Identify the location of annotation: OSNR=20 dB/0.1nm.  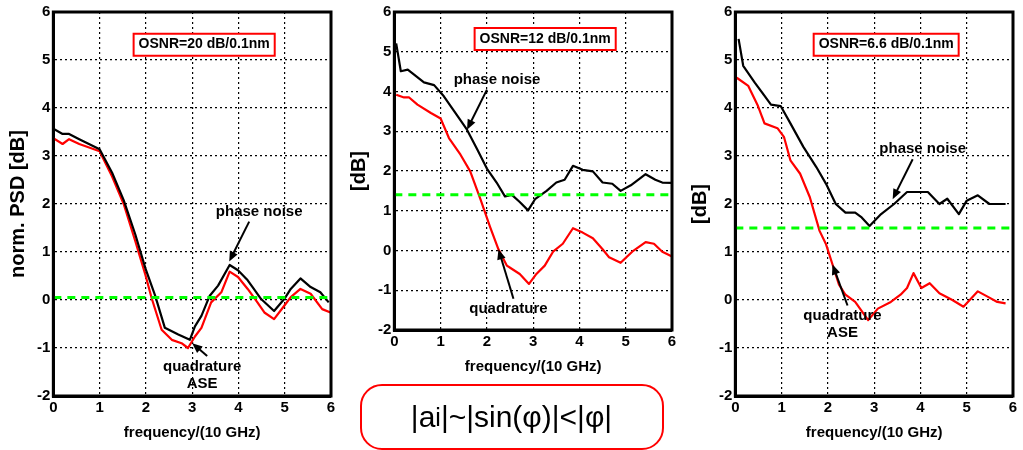
(204, 43).